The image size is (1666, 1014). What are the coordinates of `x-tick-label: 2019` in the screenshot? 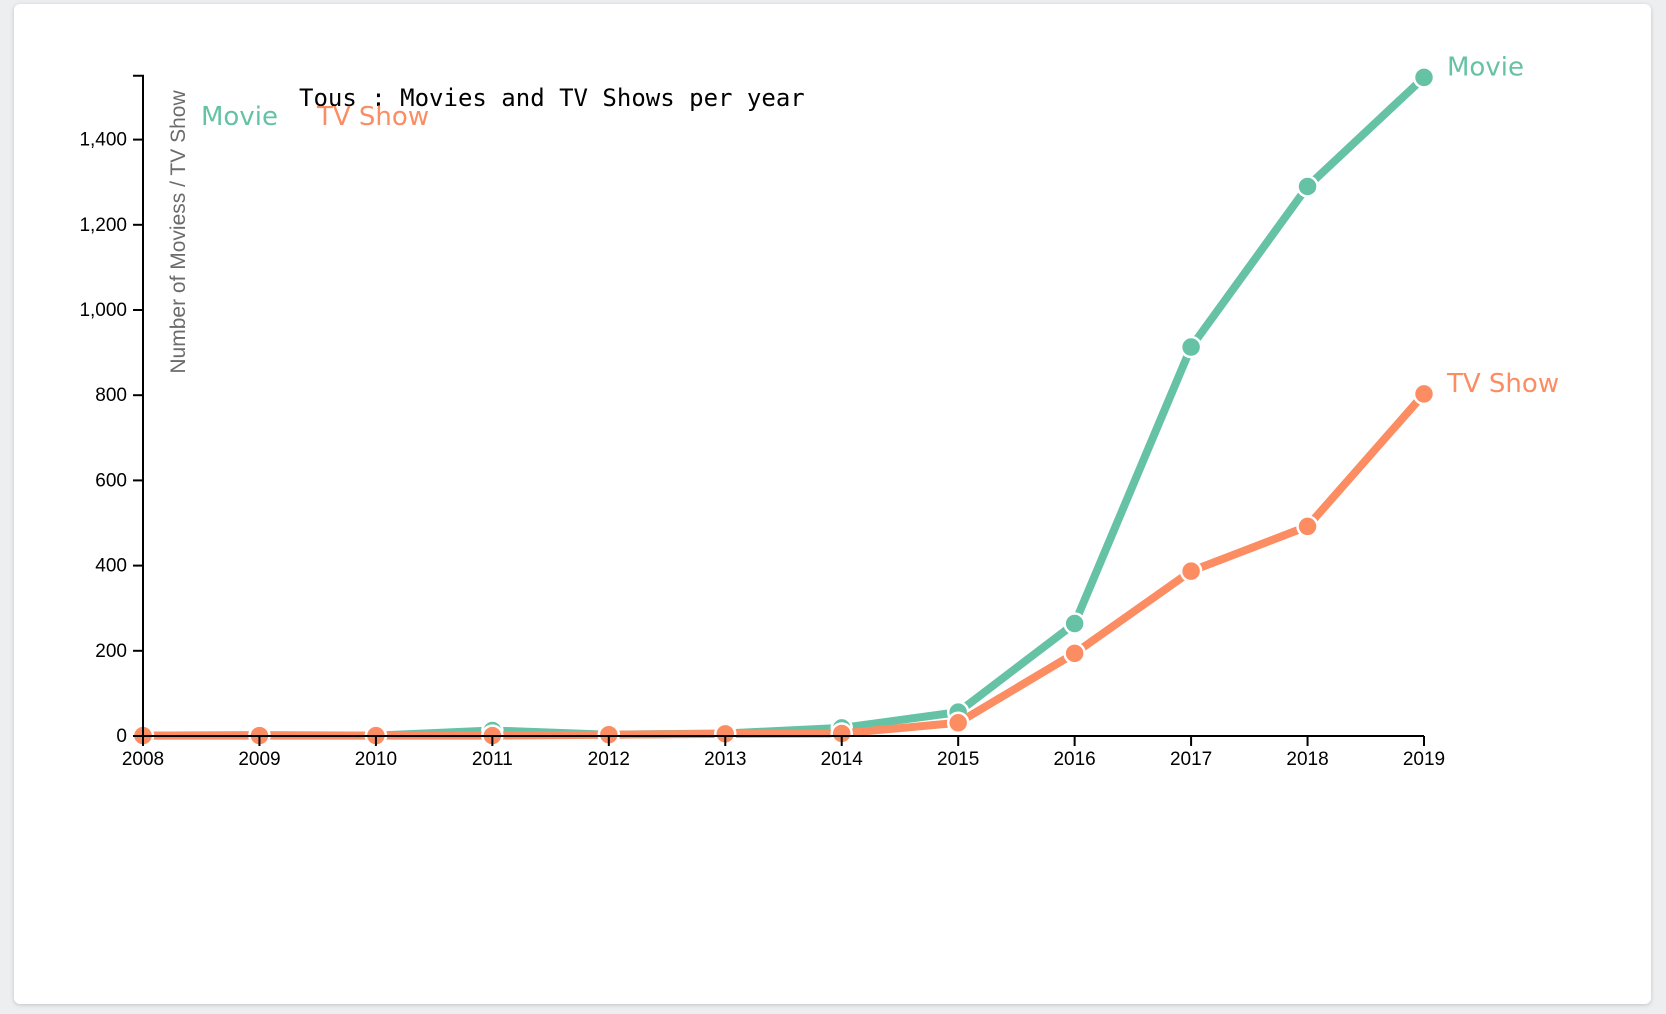 It's located at (1424, 759).